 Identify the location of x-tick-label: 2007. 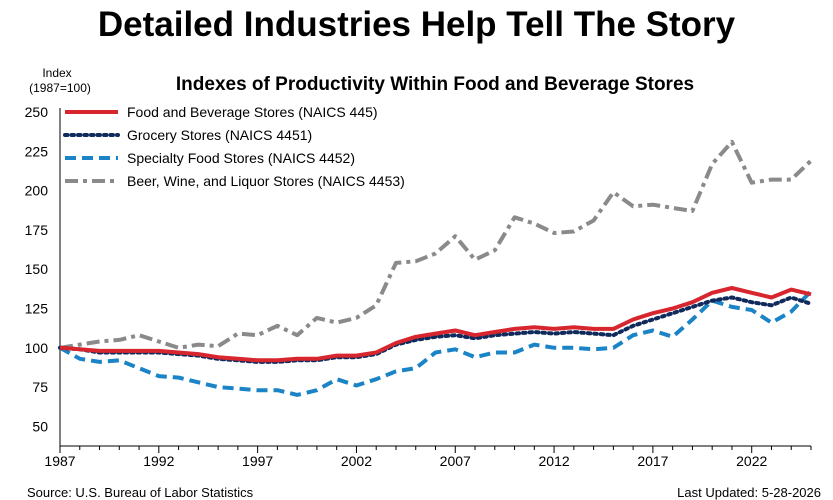
(455, 461).